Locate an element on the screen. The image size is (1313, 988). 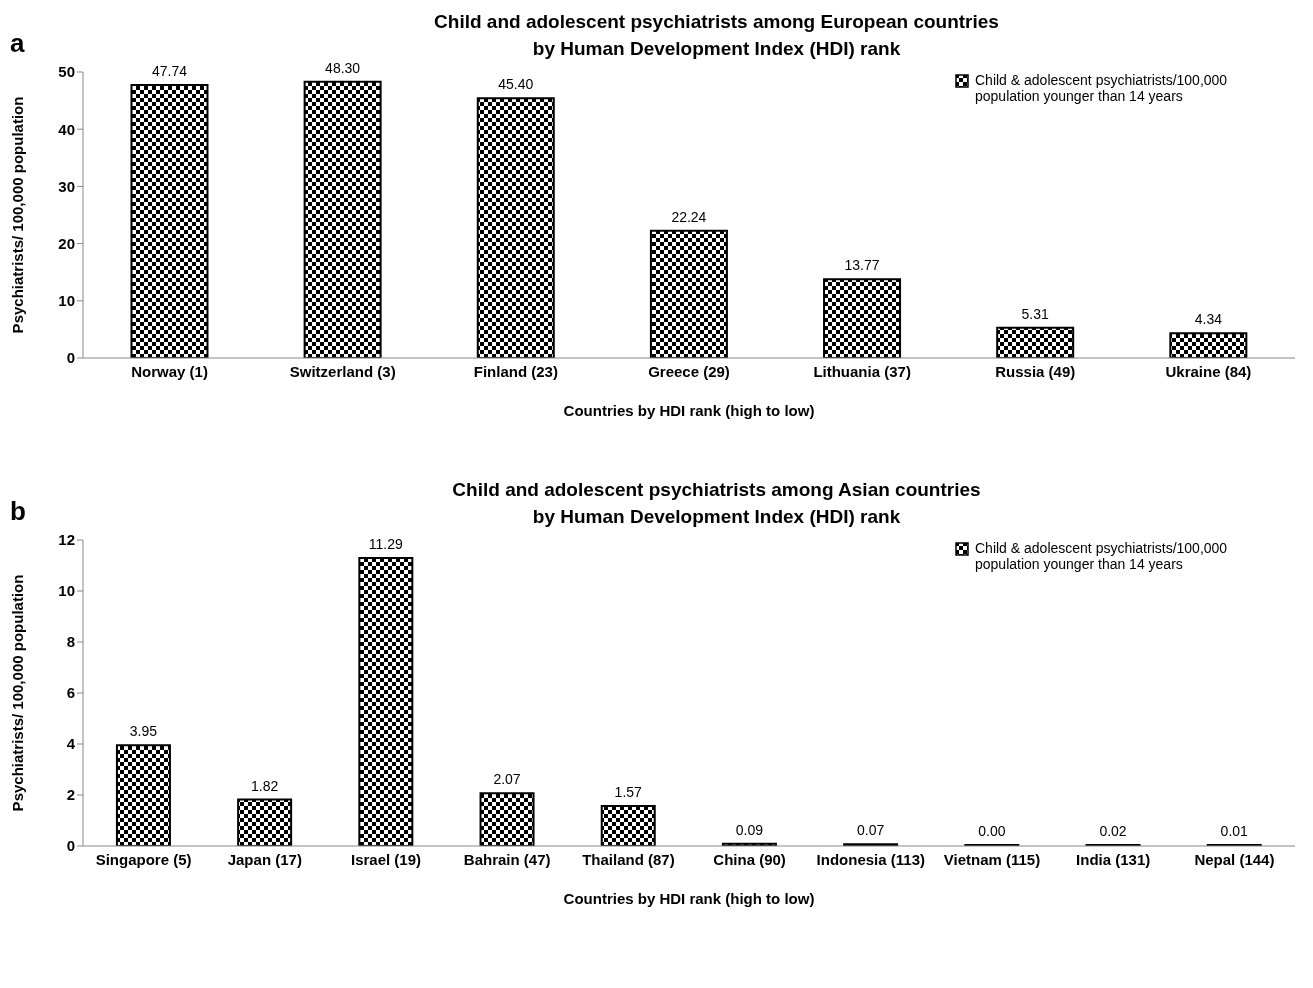
data-label: 0.09 is located at coordinates (749, 829).